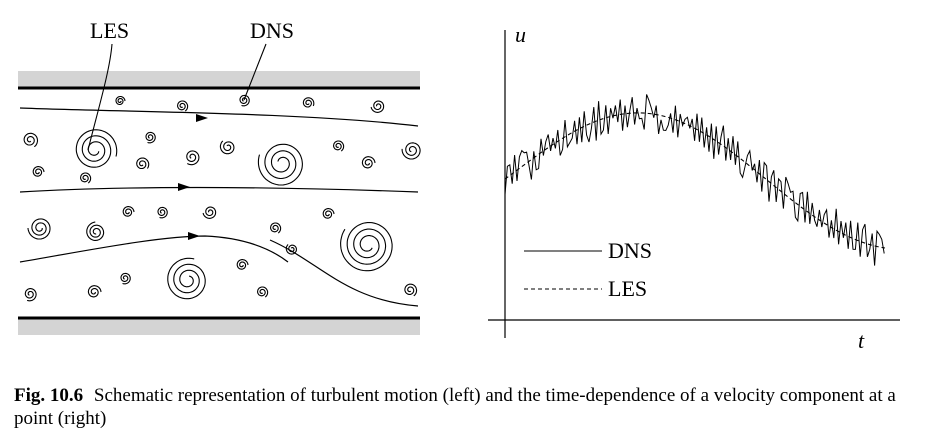  Describe the element at coordinates (109, 30) in the screenshot. I see `les-label: LES` at that location.